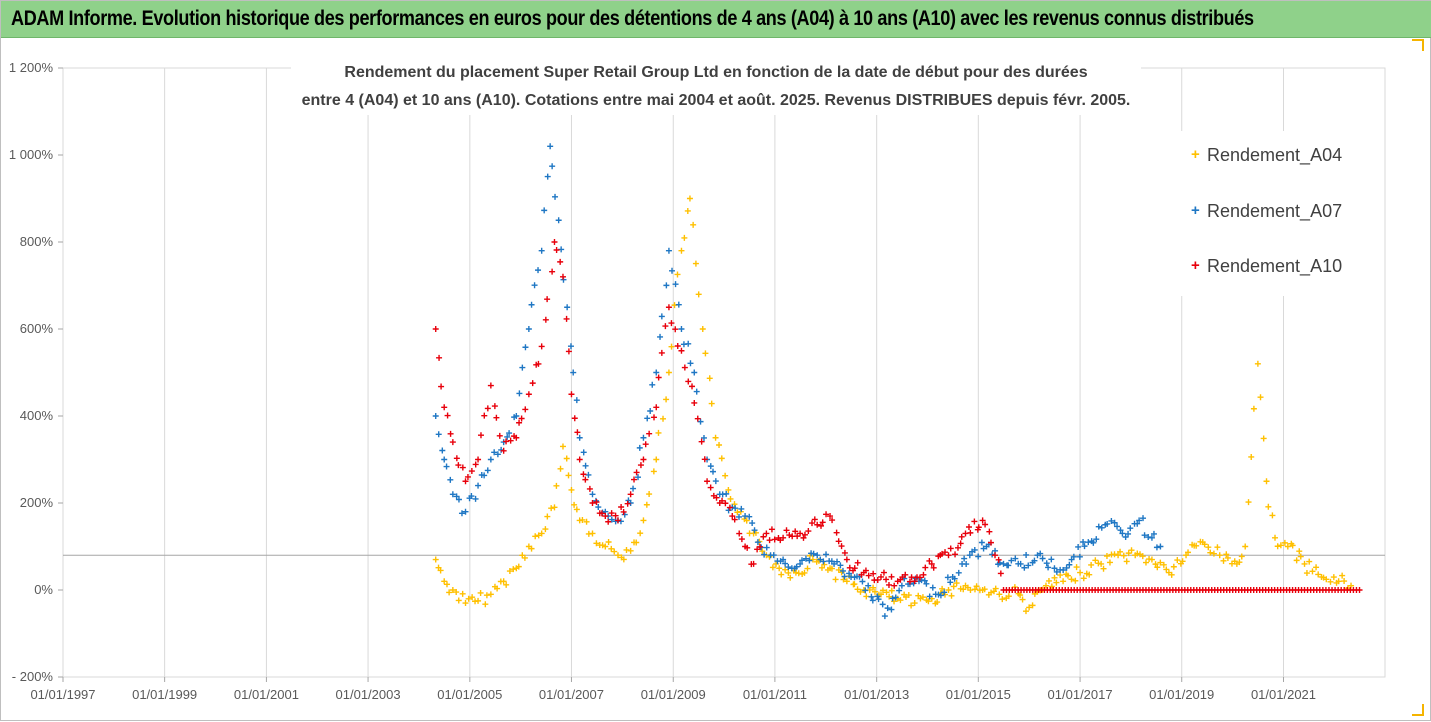 This screenshot has width=1431, height=722. I want to click on x-tick-label: 01/01/2019, so click(1181, 694).